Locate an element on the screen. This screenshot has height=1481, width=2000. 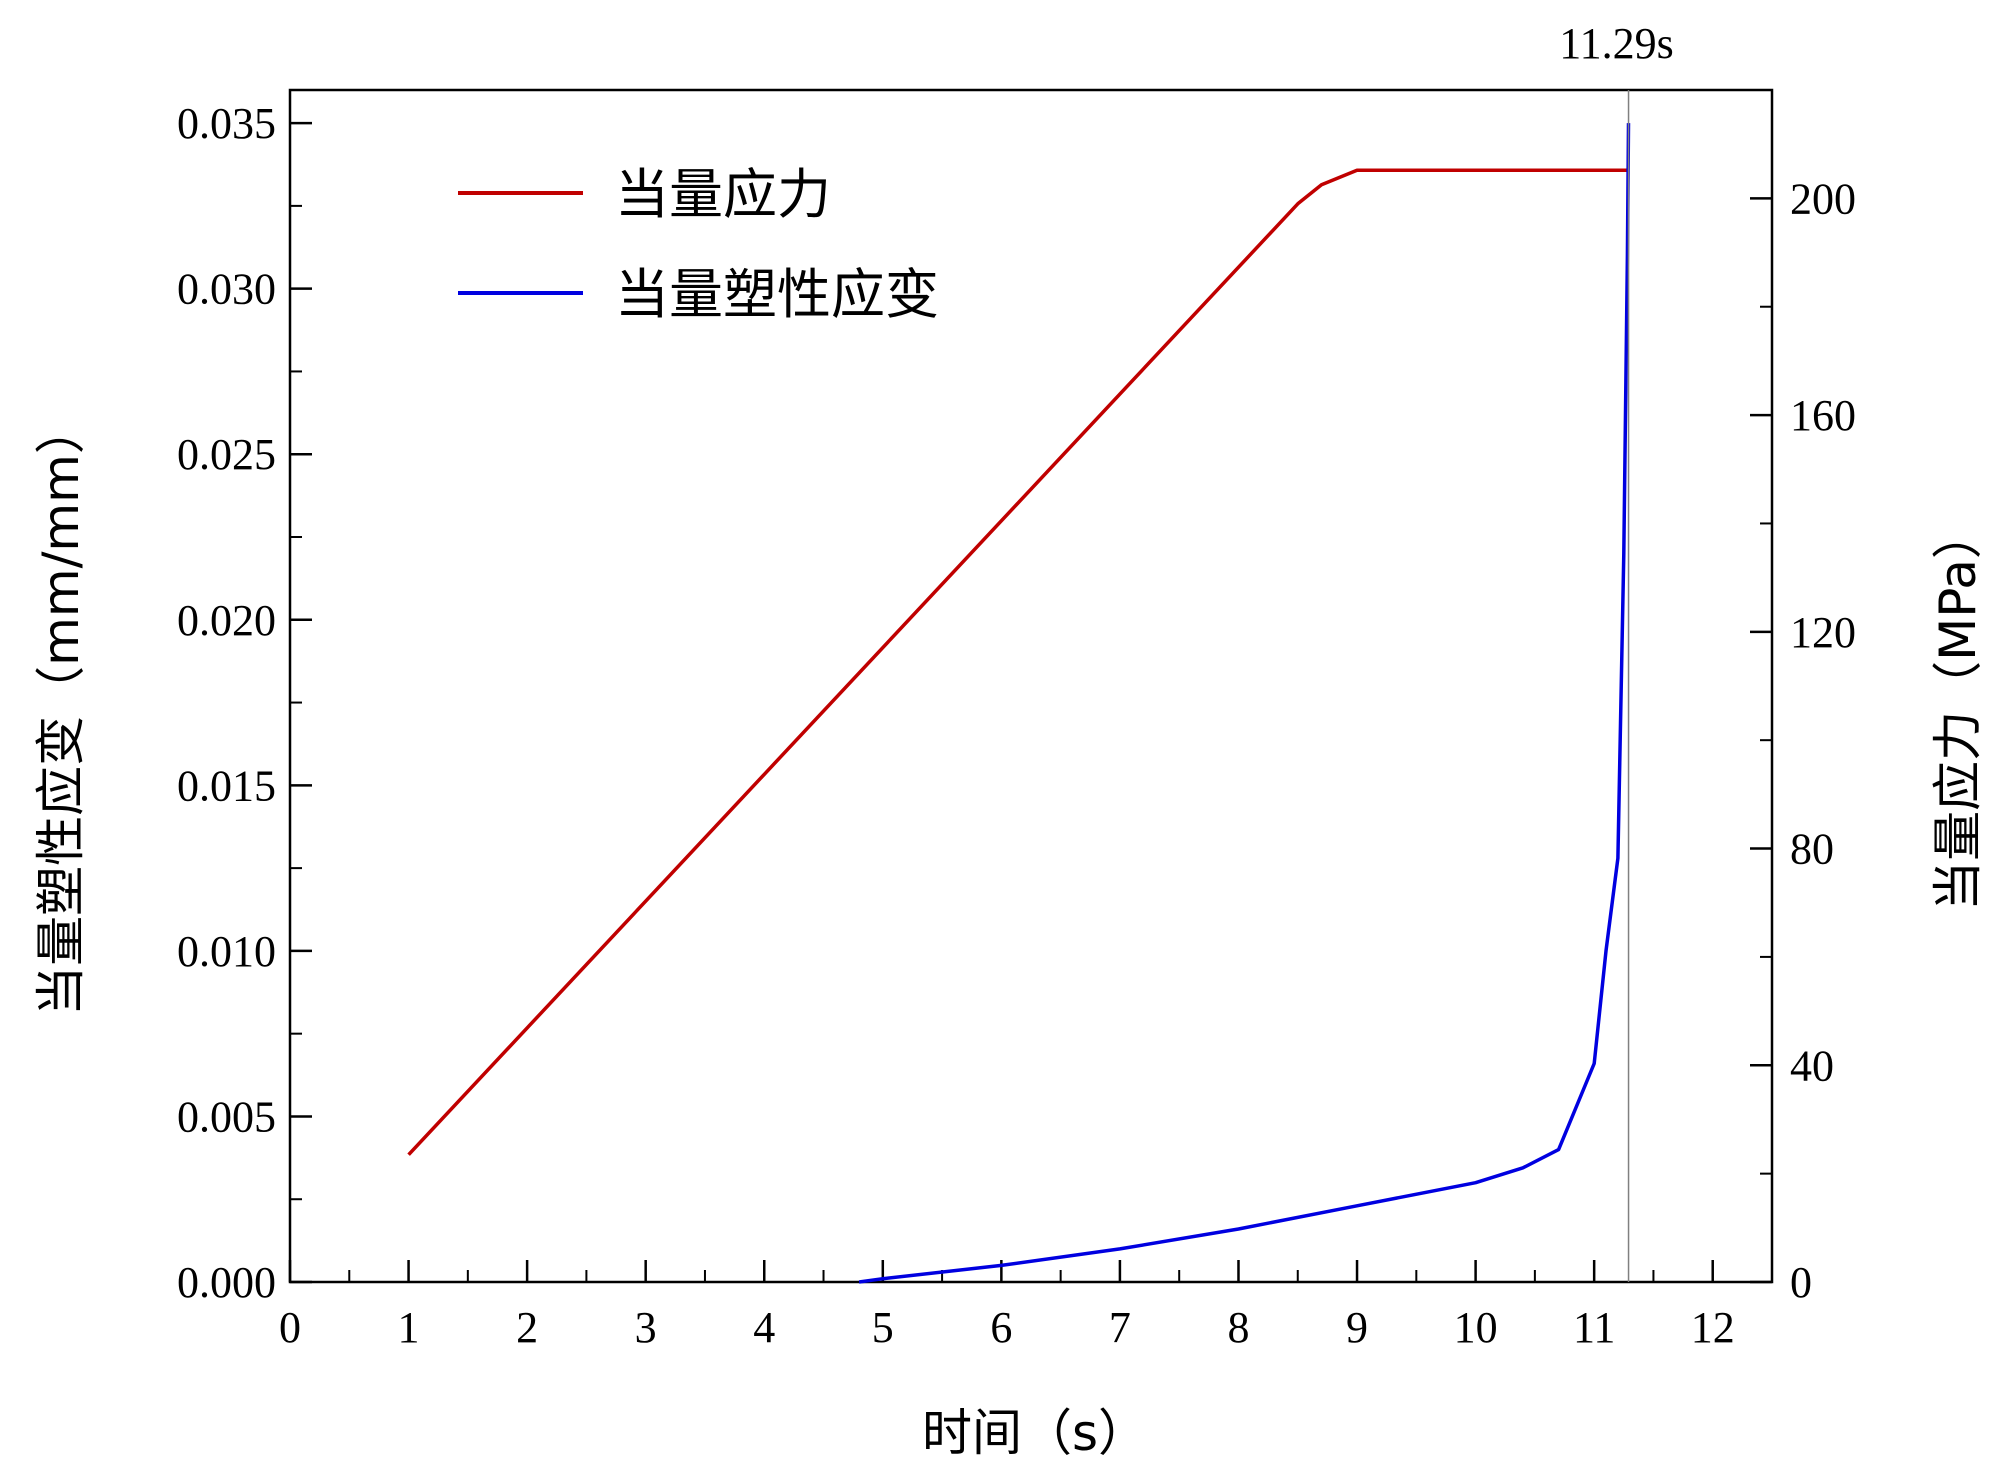
annotation-label: 11.29s is located at coordinates (1616, 43).